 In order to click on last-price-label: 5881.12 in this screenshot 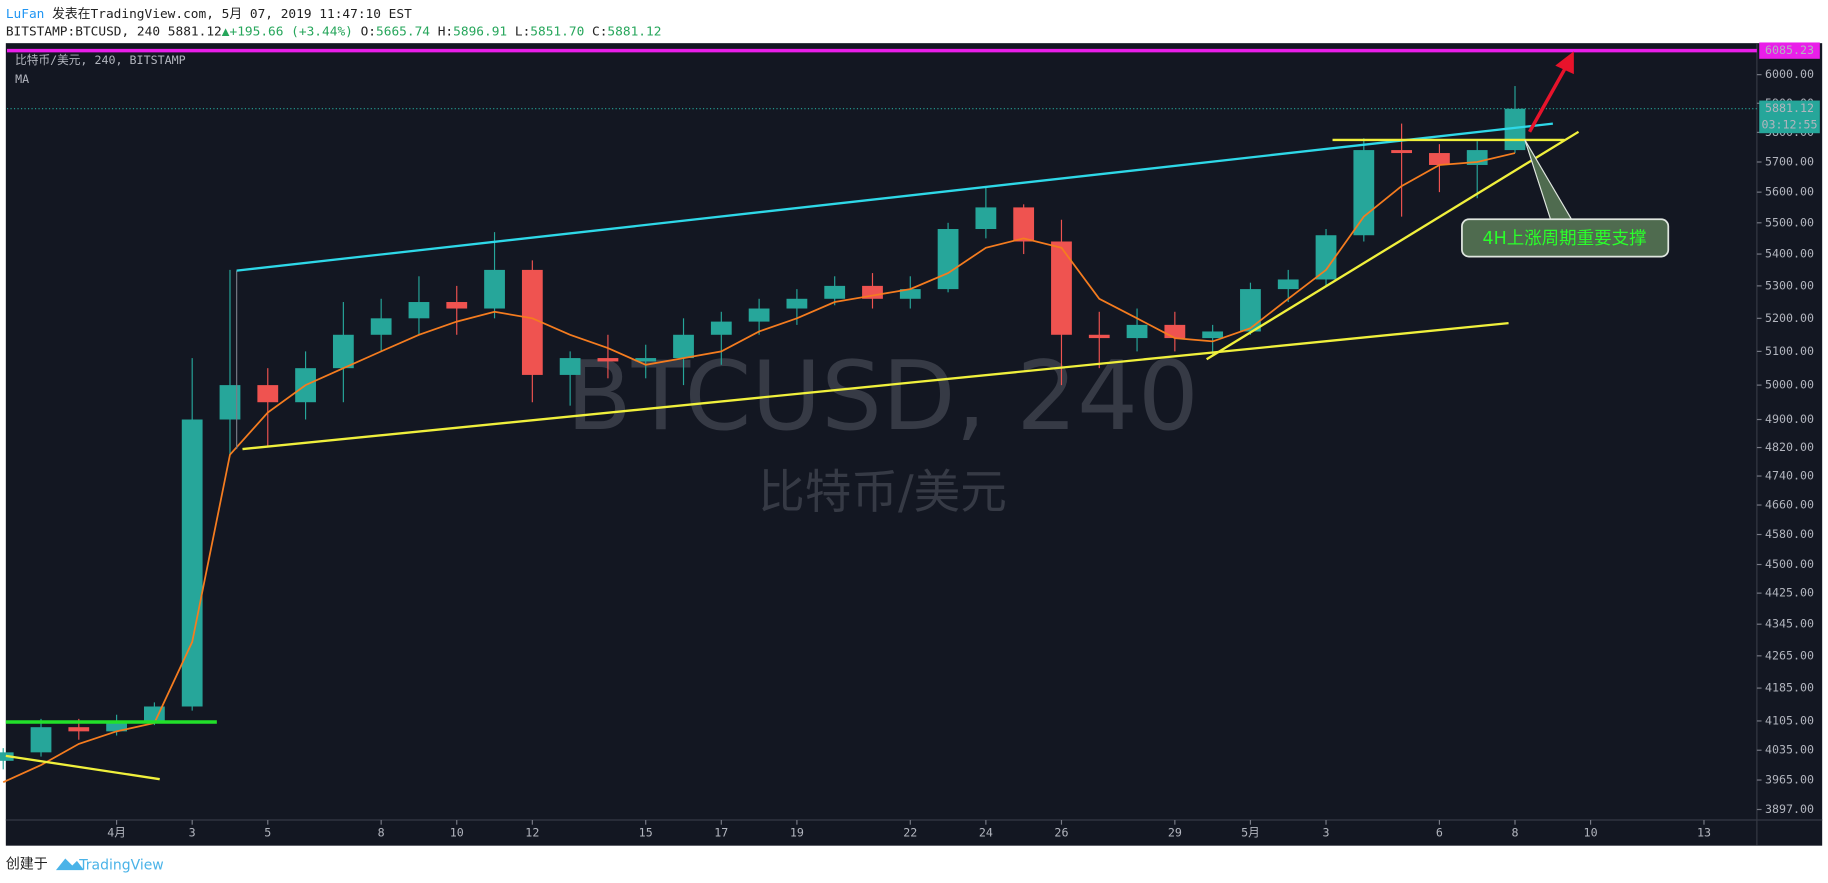, I will do `click(1789, 108)`.